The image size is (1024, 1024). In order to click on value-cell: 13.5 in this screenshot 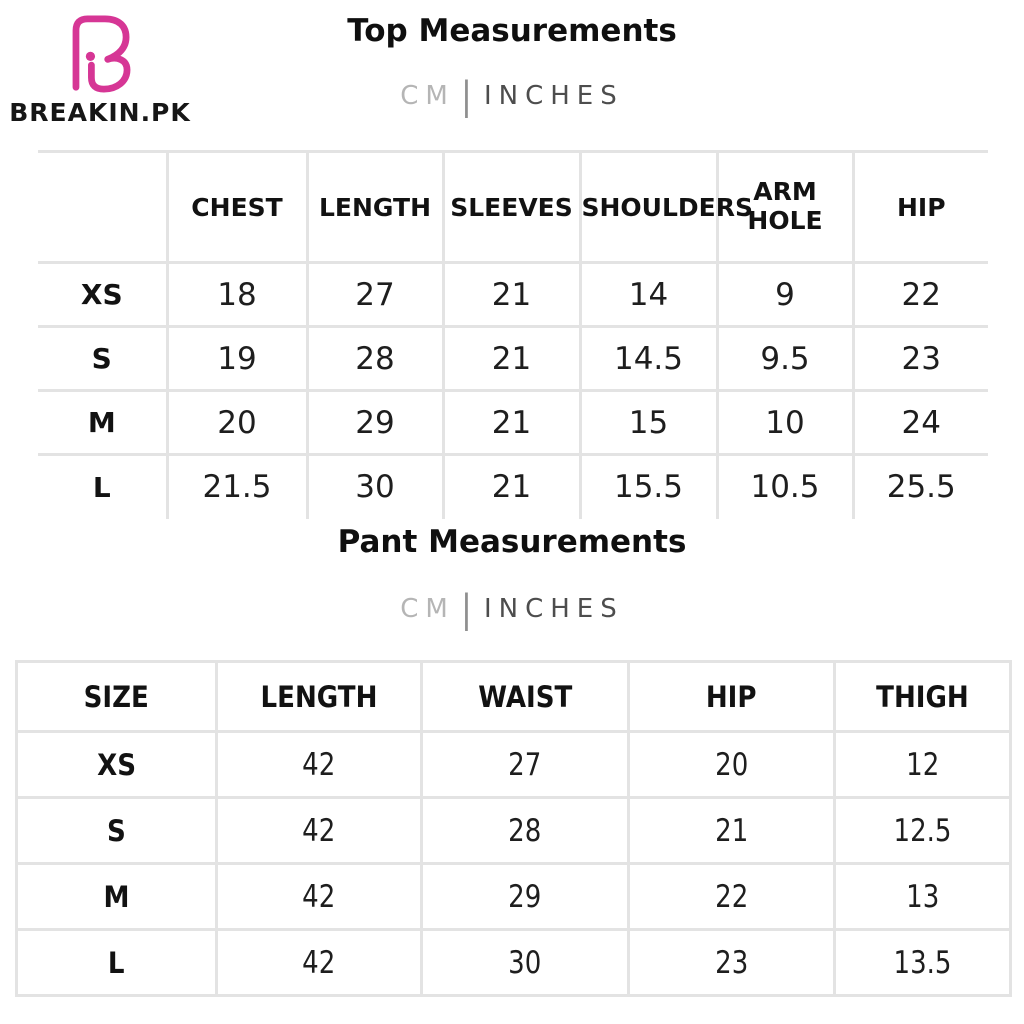, I will do `click(922, 962)`.